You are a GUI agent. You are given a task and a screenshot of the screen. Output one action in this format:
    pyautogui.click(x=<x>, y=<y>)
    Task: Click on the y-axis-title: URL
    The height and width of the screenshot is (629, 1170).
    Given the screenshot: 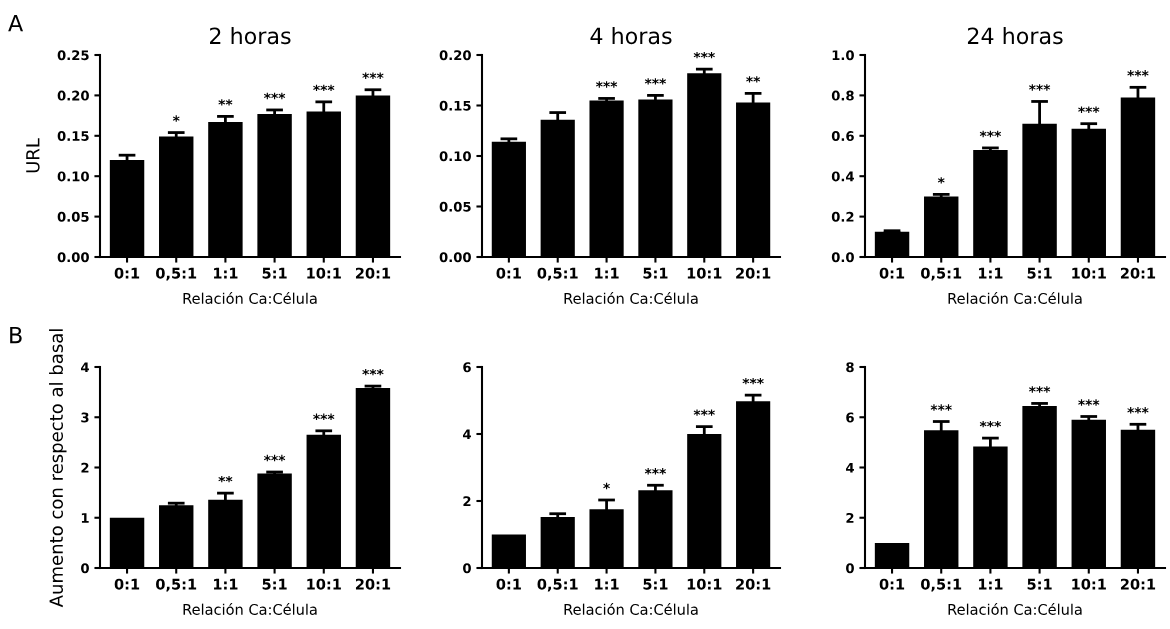 What is the action you would take?
    pyautogui.click(x=33, y=155)
    